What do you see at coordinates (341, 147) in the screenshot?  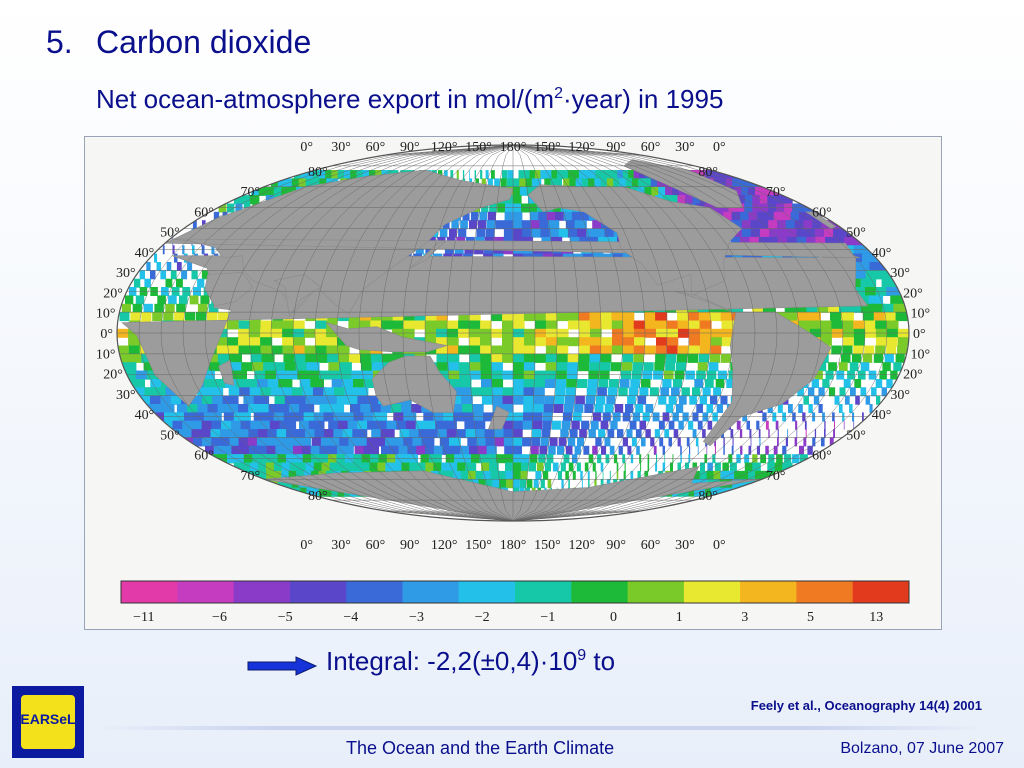 I see `top-longitude-label: 30°` at bounding box center [341, 147].